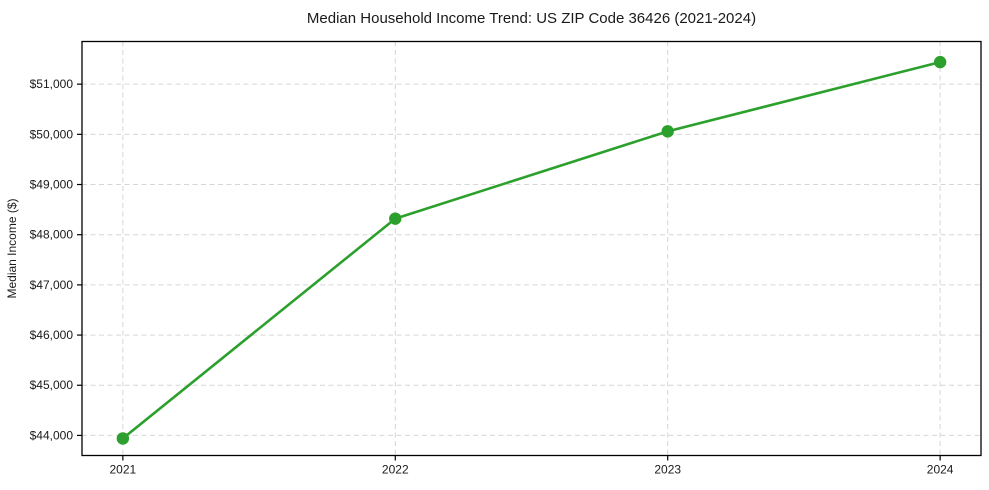 The height and width of the screenshot is (490, 989). What do you see at coordinates (532, 470) in the screenshot?
I see `x-tick-labels: 2021 2022 2023 2024` at bounding box center [532, 470].